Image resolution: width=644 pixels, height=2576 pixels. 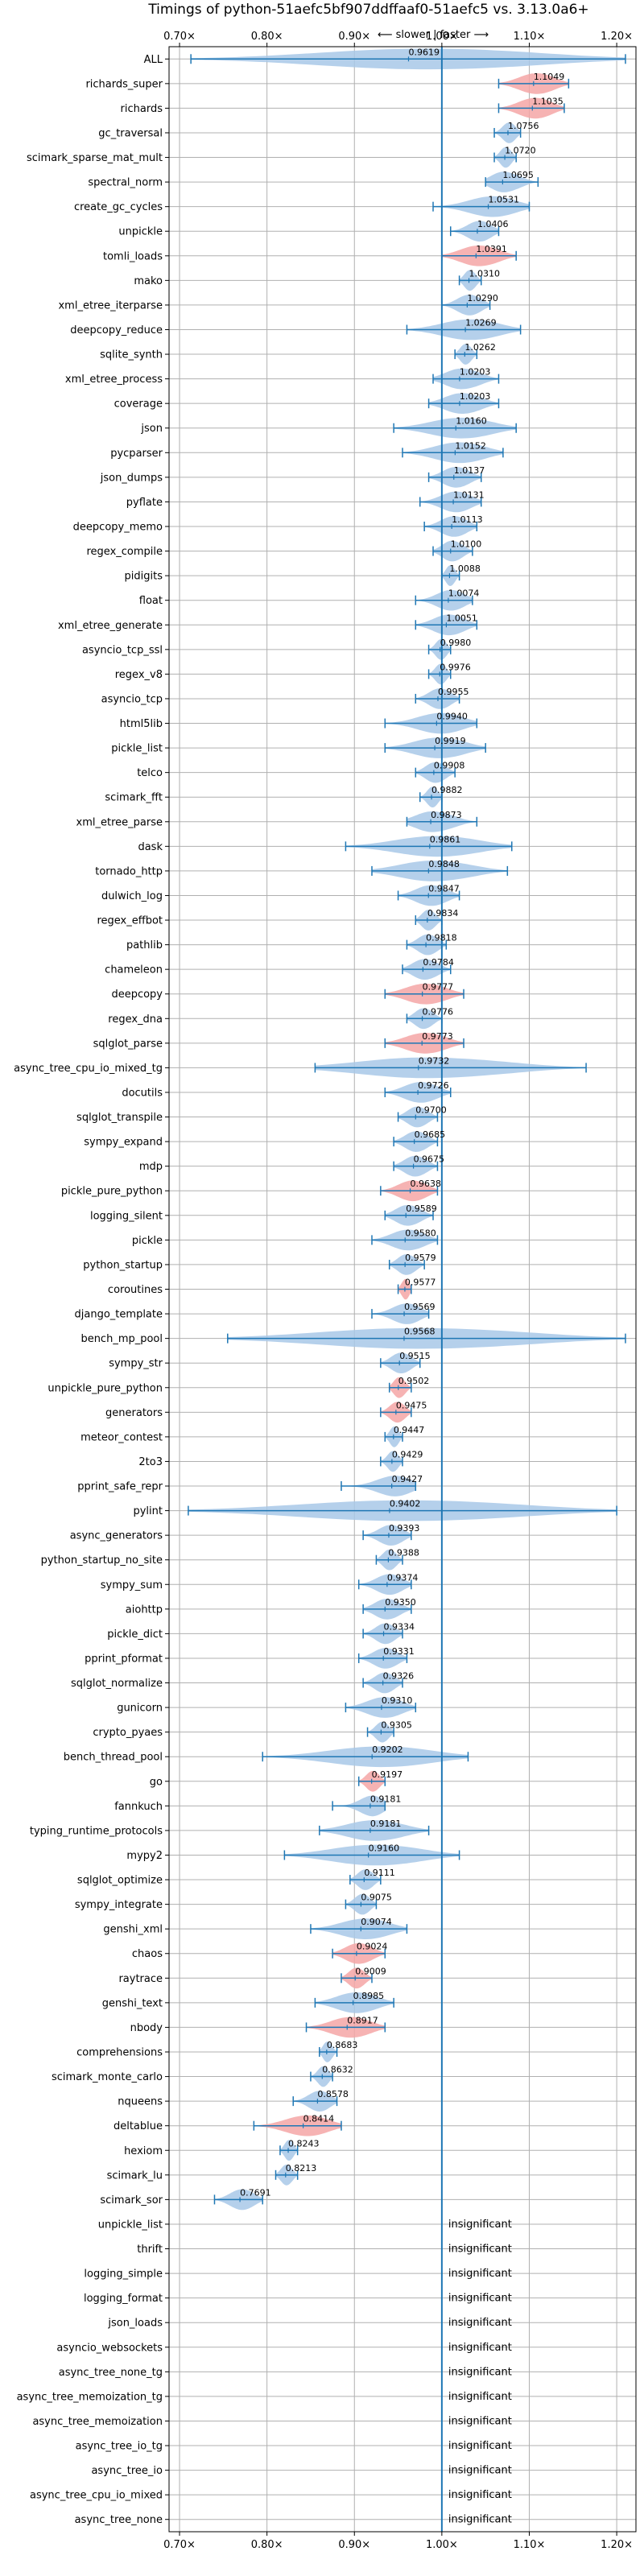 What do you see at coordinates (442, 2545) in the screenshot?
I see `x-tick-label-bottom: 1.00×` at bounding box center [442, 2545].